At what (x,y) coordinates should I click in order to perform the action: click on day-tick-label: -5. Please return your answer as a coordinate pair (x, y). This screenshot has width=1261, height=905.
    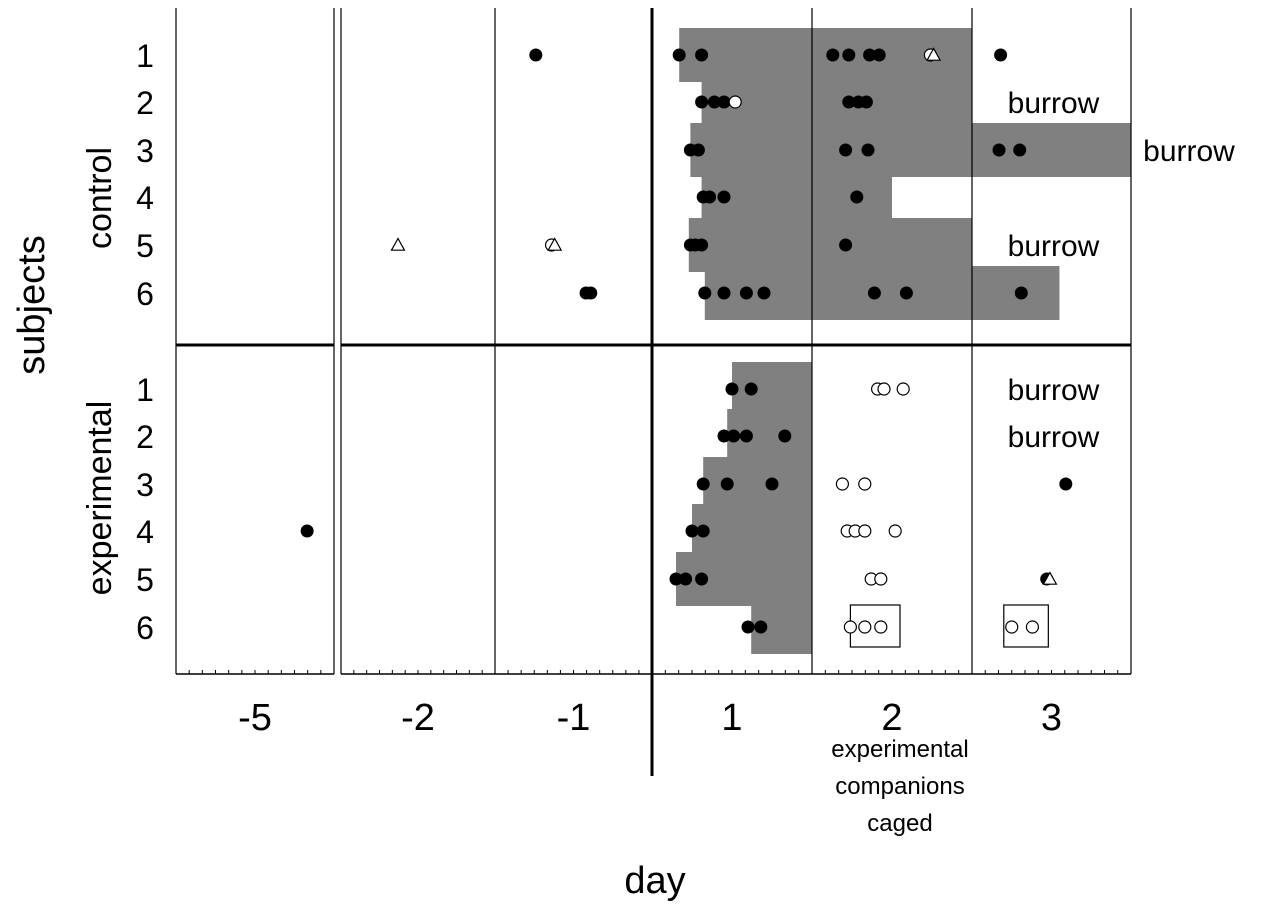
    Looking at the image, I should click on (255, 718).